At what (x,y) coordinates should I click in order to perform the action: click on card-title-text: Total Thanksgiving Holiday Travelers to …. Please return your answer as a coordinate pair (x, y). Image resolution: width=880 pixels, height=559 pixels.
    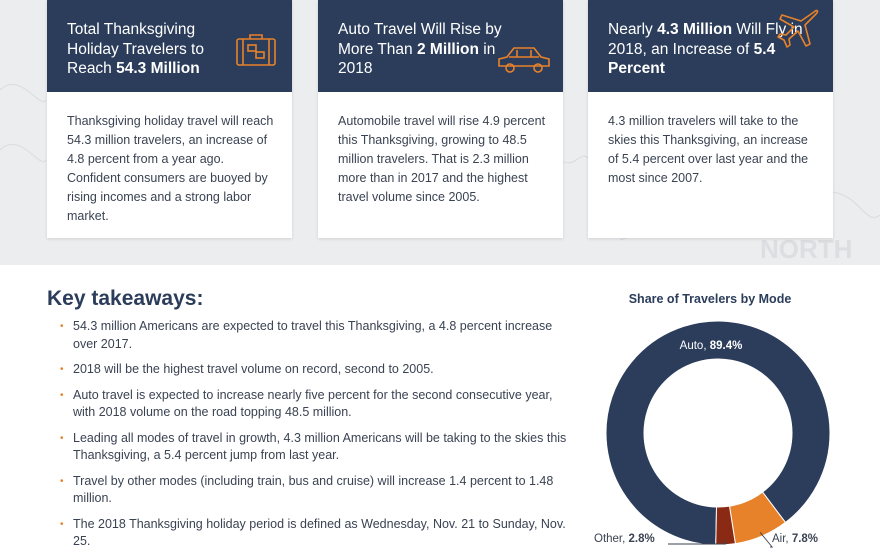
    Looking at the image, I should click on (135, 49).